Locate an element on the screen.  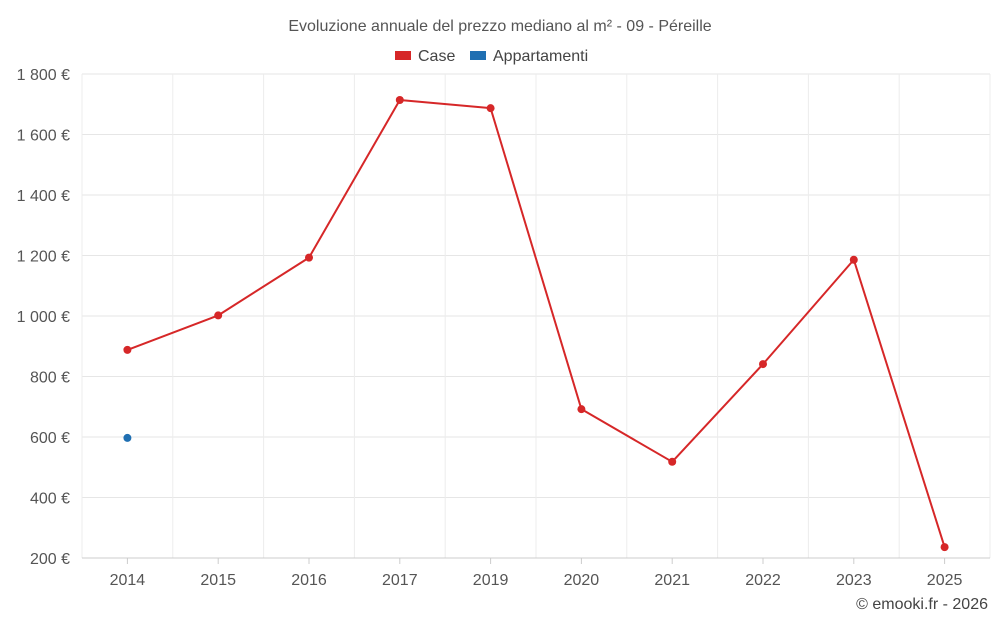
x-tick-label: 2014 is located at coordinates (128, 580).